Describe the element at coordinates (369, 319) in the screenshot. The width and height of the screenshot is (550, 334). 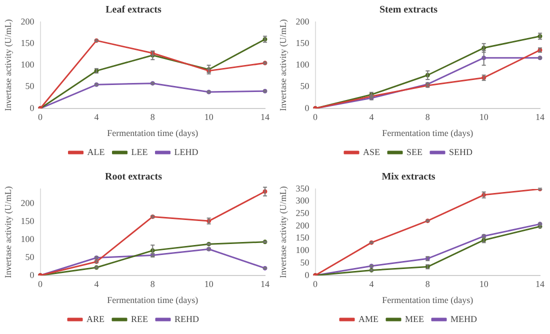
I see `legend-label: AME` at that location.